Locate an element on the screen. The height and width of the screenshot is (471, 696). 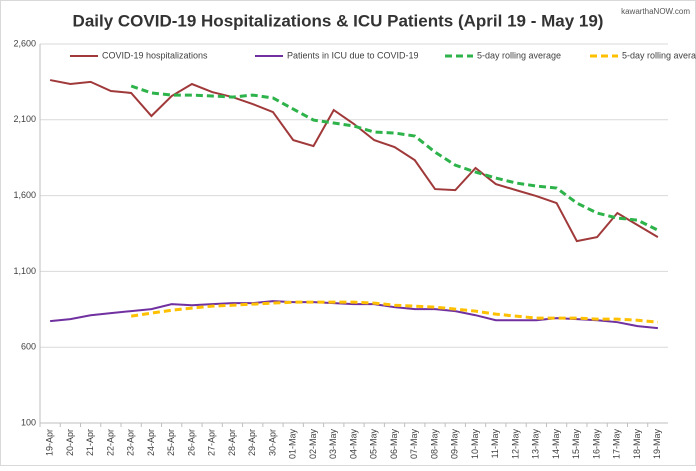
x-tick-label: 24-Apr is located at coordinates (151, 442).